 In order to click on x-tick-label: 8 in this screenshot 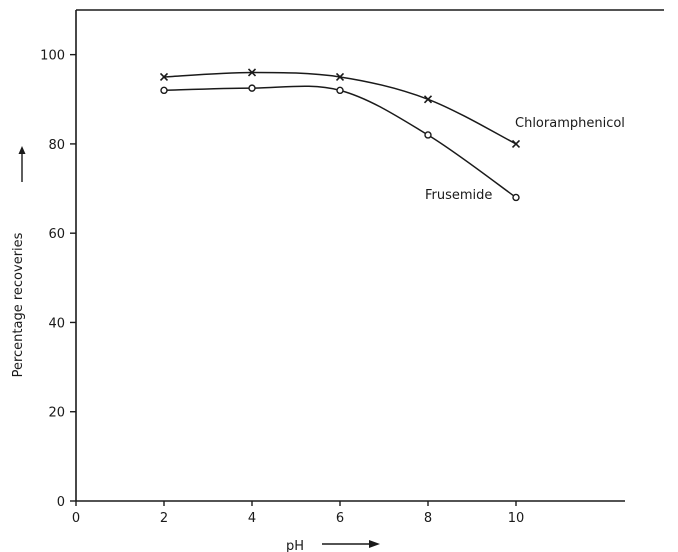, I will do `click(428, 518)`.